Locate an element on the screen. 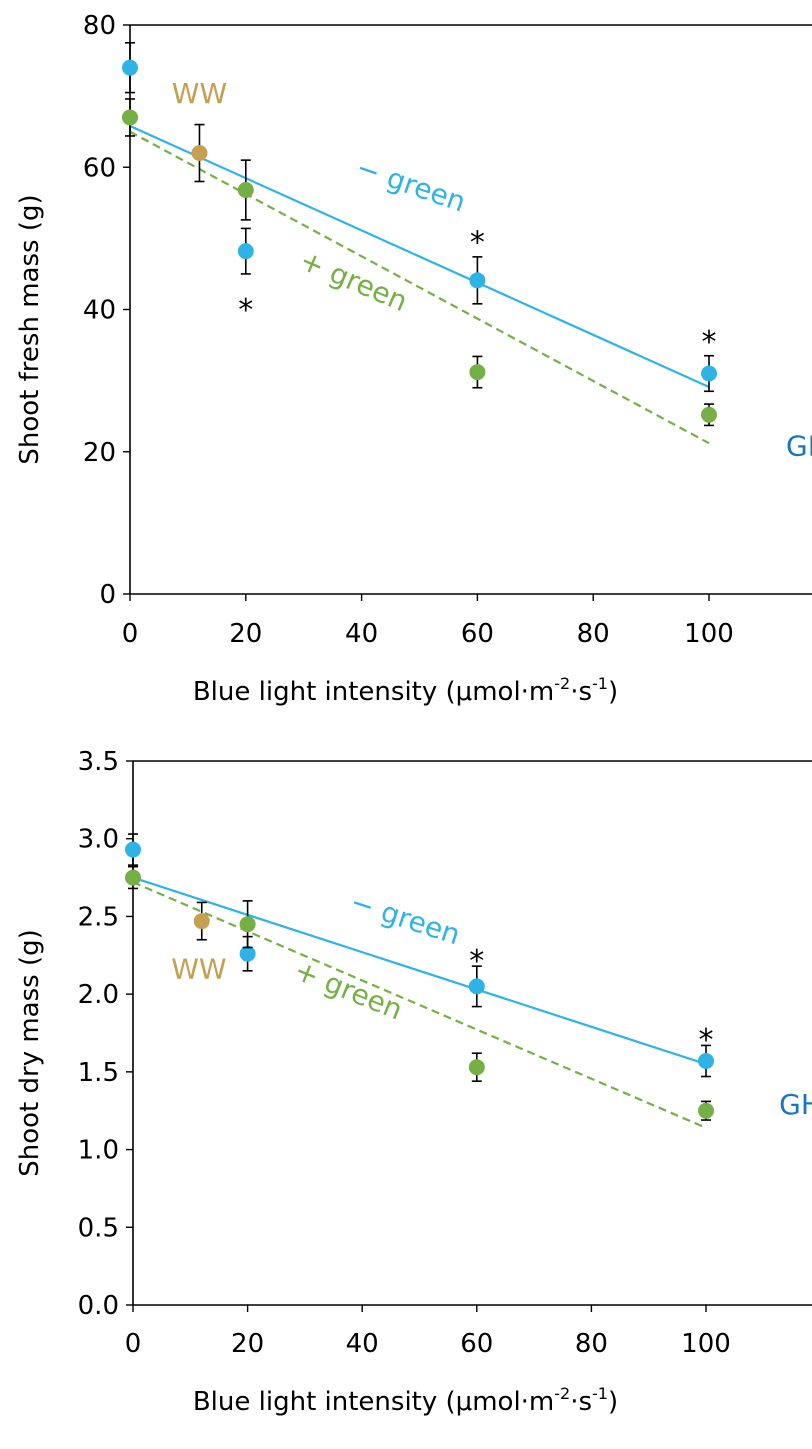 This screenshot has height=1449, width=812. y-axis-label: Shoot fresh mass (g) is located at coordinates (30, 329).